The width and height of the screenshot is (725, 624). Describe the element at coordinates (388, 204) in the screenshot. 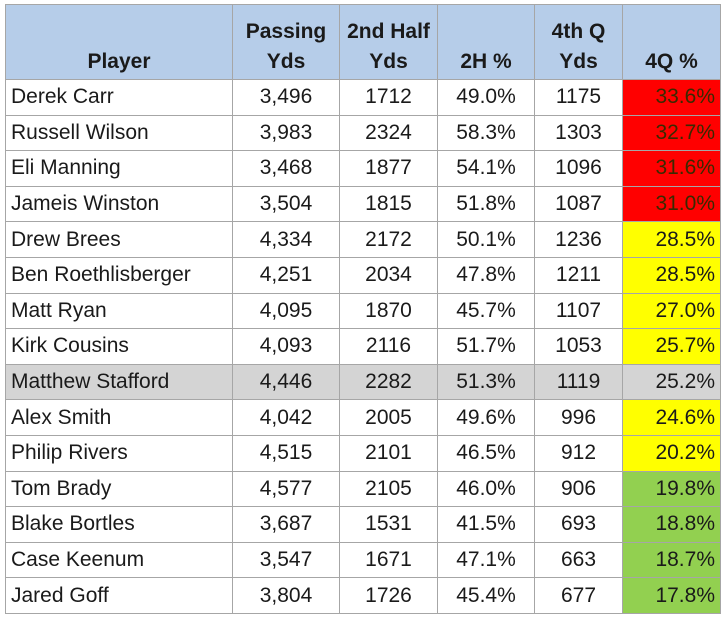

I see `cell-second-half-yds: 1815` at that location.